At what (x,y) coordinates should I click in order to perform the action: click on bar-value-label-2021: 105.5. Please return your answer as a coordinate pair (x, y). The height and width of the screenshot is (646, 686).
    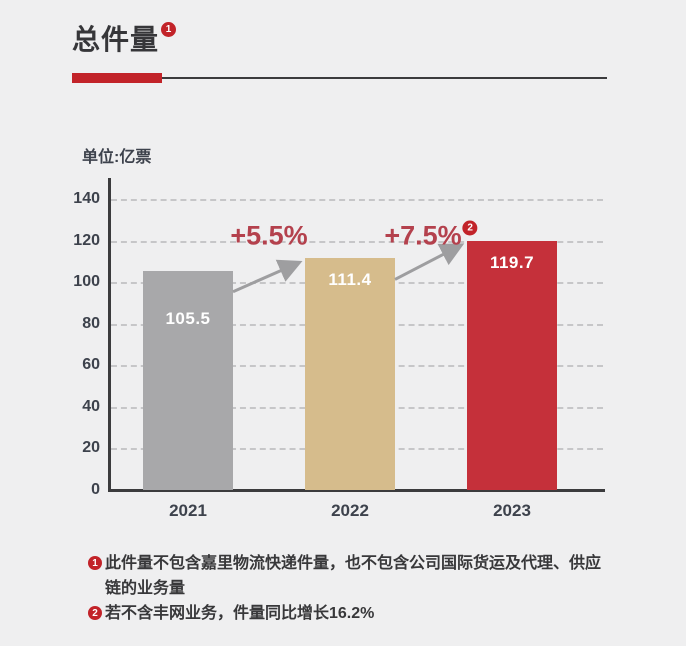
    Looking at the image, I should click on (188, 318).